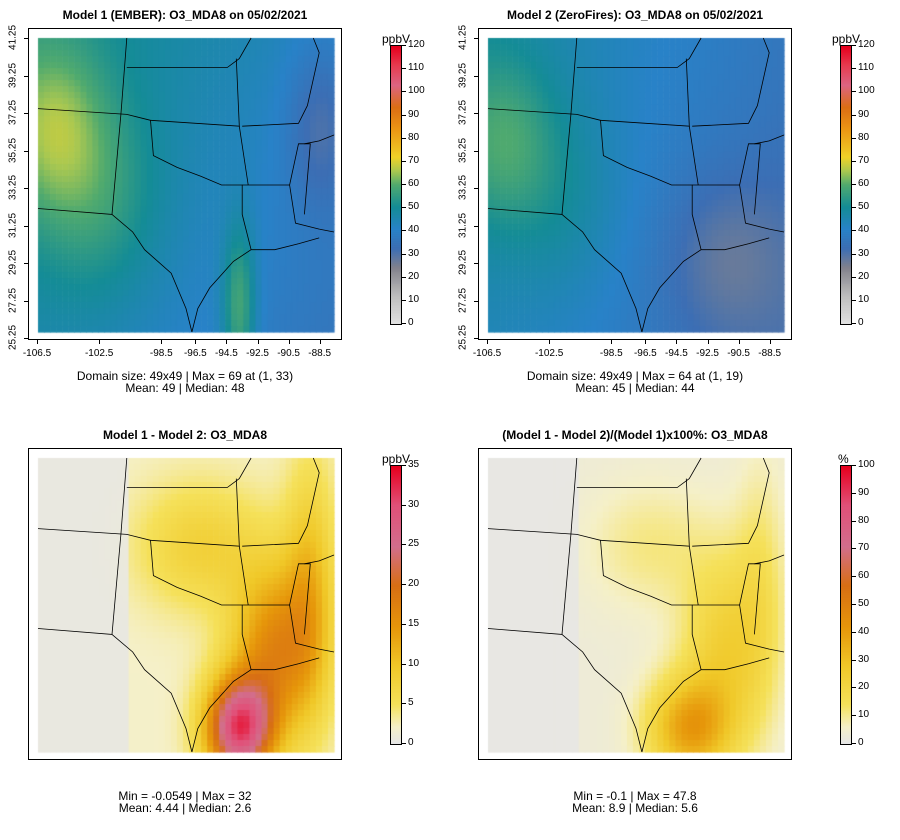 This screenshot has height=840, width=900. I want to click on stats-line-2: Mean: 8.9 | Median: 5.6, so click(635, 808).